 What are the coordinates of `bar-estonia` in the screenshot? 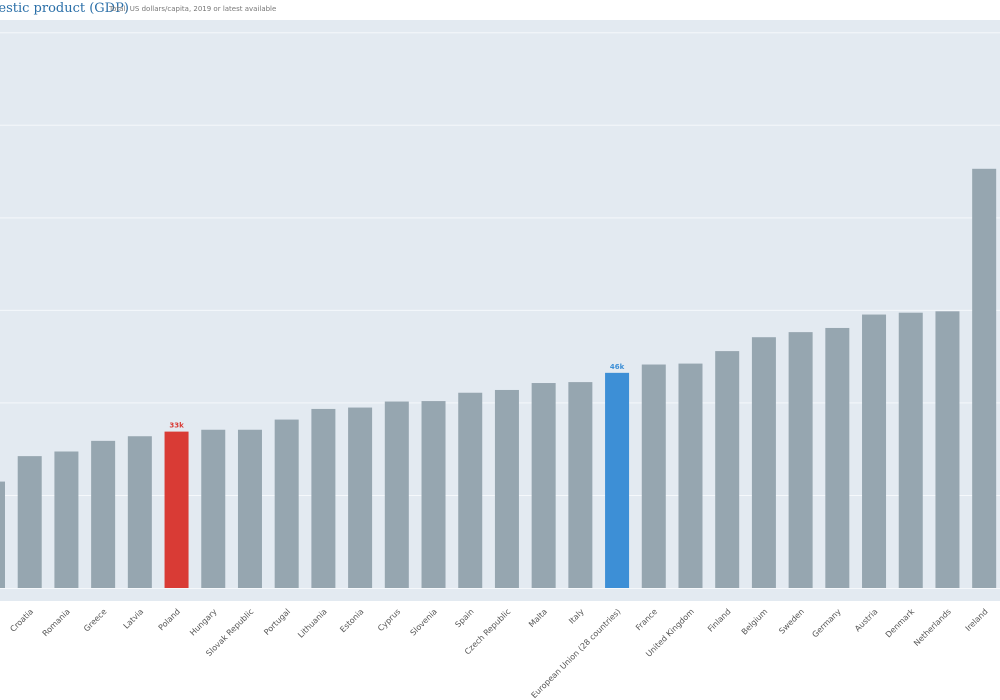 It's located at (360, 497).